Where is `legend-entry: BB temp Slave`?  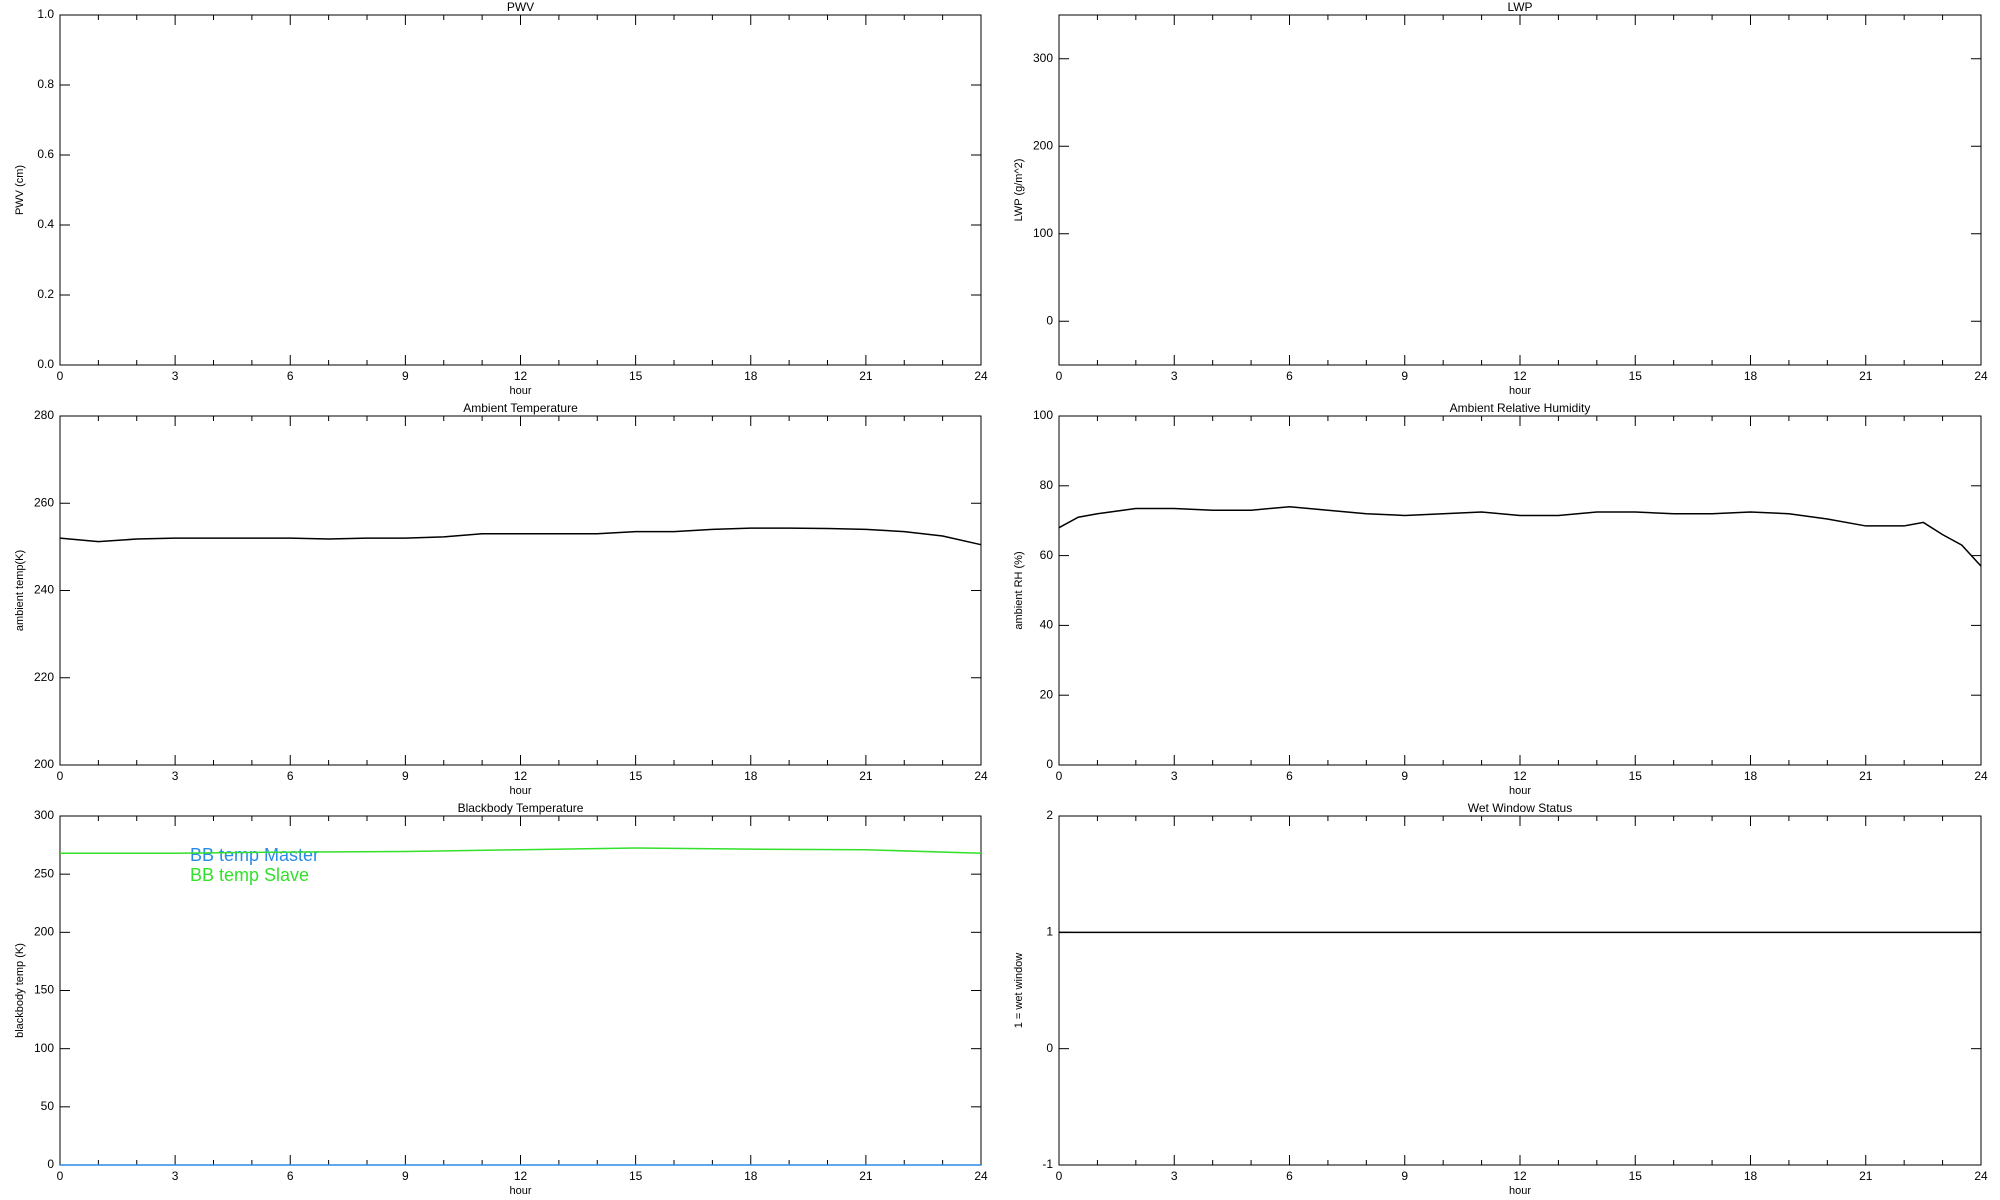
legend-entry: BB temp Slave is located at coordinates (249, 875).